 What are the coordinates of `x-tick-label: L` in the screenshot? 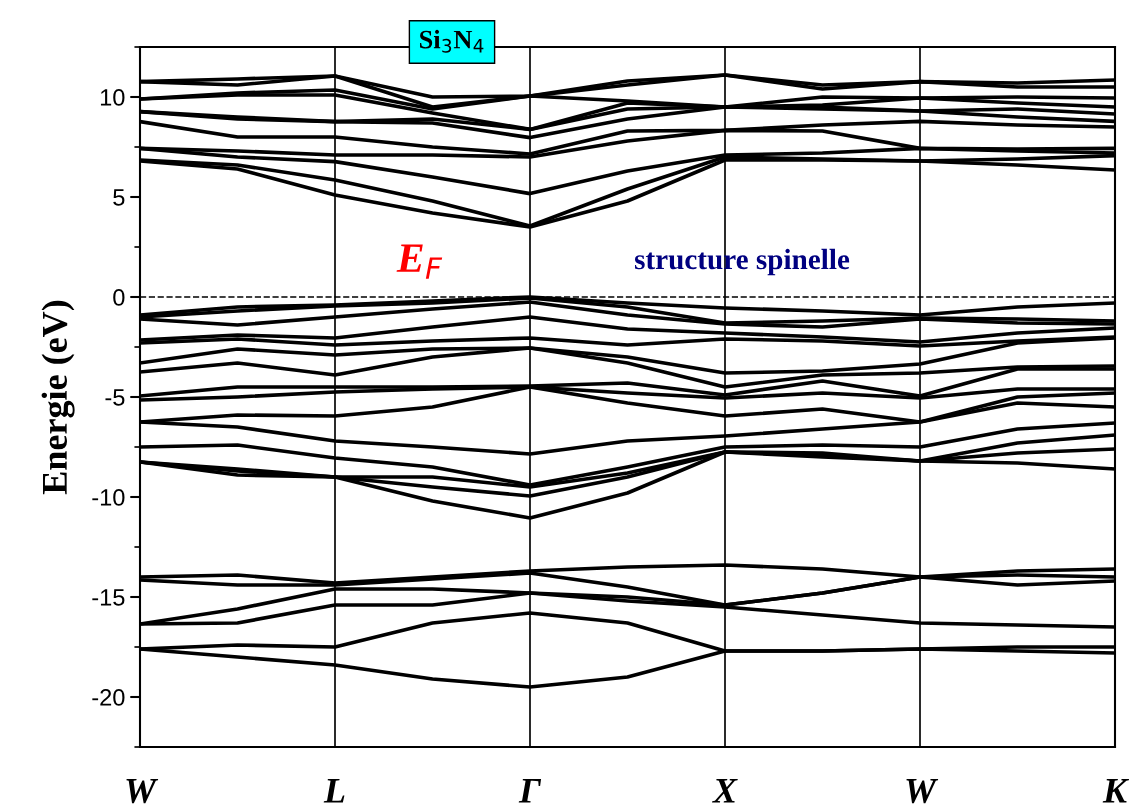 It's located at (334, 790).